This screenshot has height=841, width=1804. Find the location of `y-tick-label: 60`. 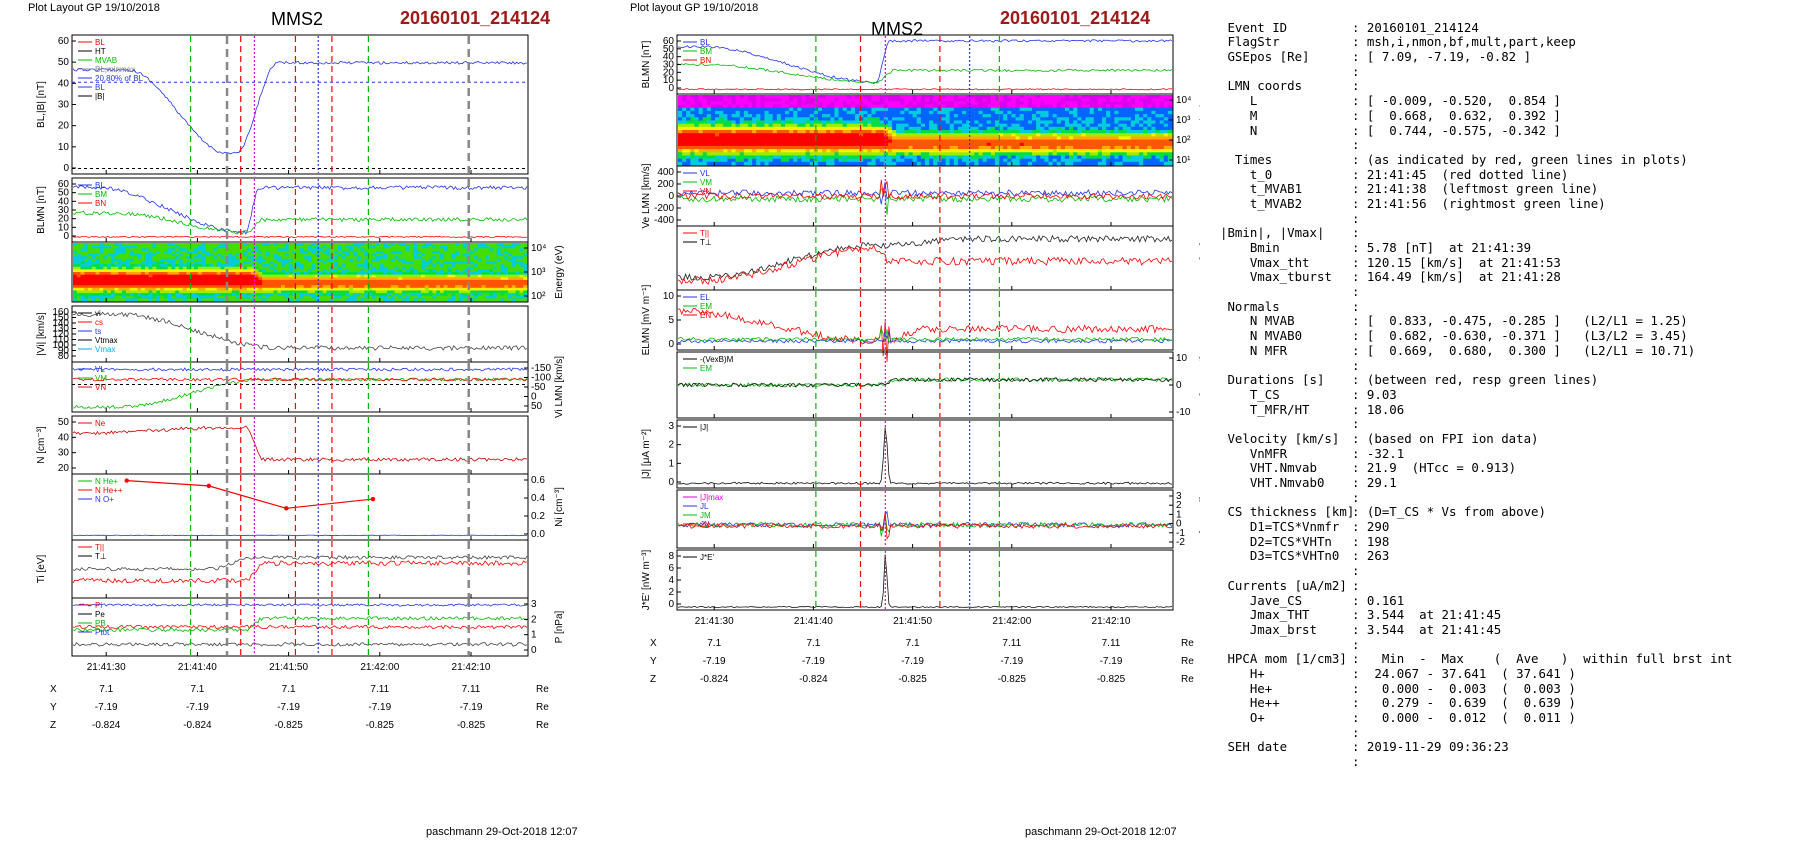

y-tick-label: 60 is located at coordinates (669, 41).